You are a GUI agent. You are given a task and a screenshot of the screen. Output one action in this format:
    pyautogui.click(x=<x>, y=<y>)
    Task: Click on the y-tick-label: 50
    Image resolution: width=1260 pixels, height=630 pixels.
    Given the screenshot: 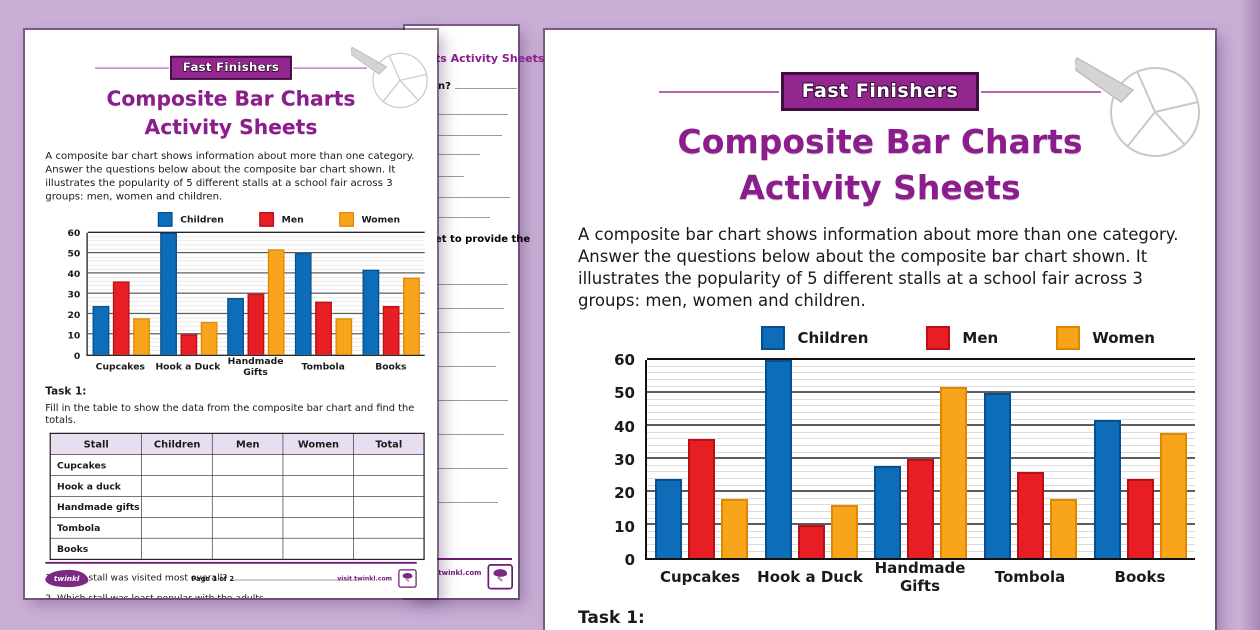 What is the action you would take?
    pyautogui.click(x=74, y=253)
    